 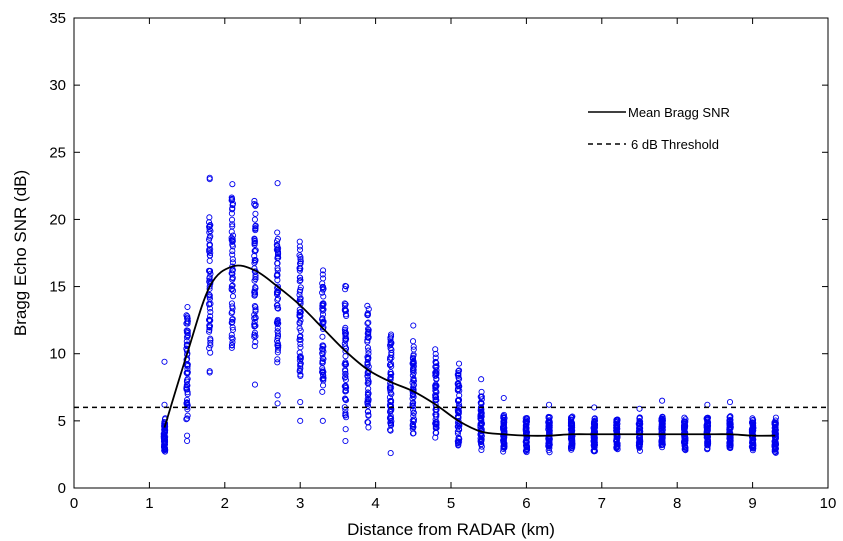 I want to click on x-tick-label: 1, so click(x=149, y=503).